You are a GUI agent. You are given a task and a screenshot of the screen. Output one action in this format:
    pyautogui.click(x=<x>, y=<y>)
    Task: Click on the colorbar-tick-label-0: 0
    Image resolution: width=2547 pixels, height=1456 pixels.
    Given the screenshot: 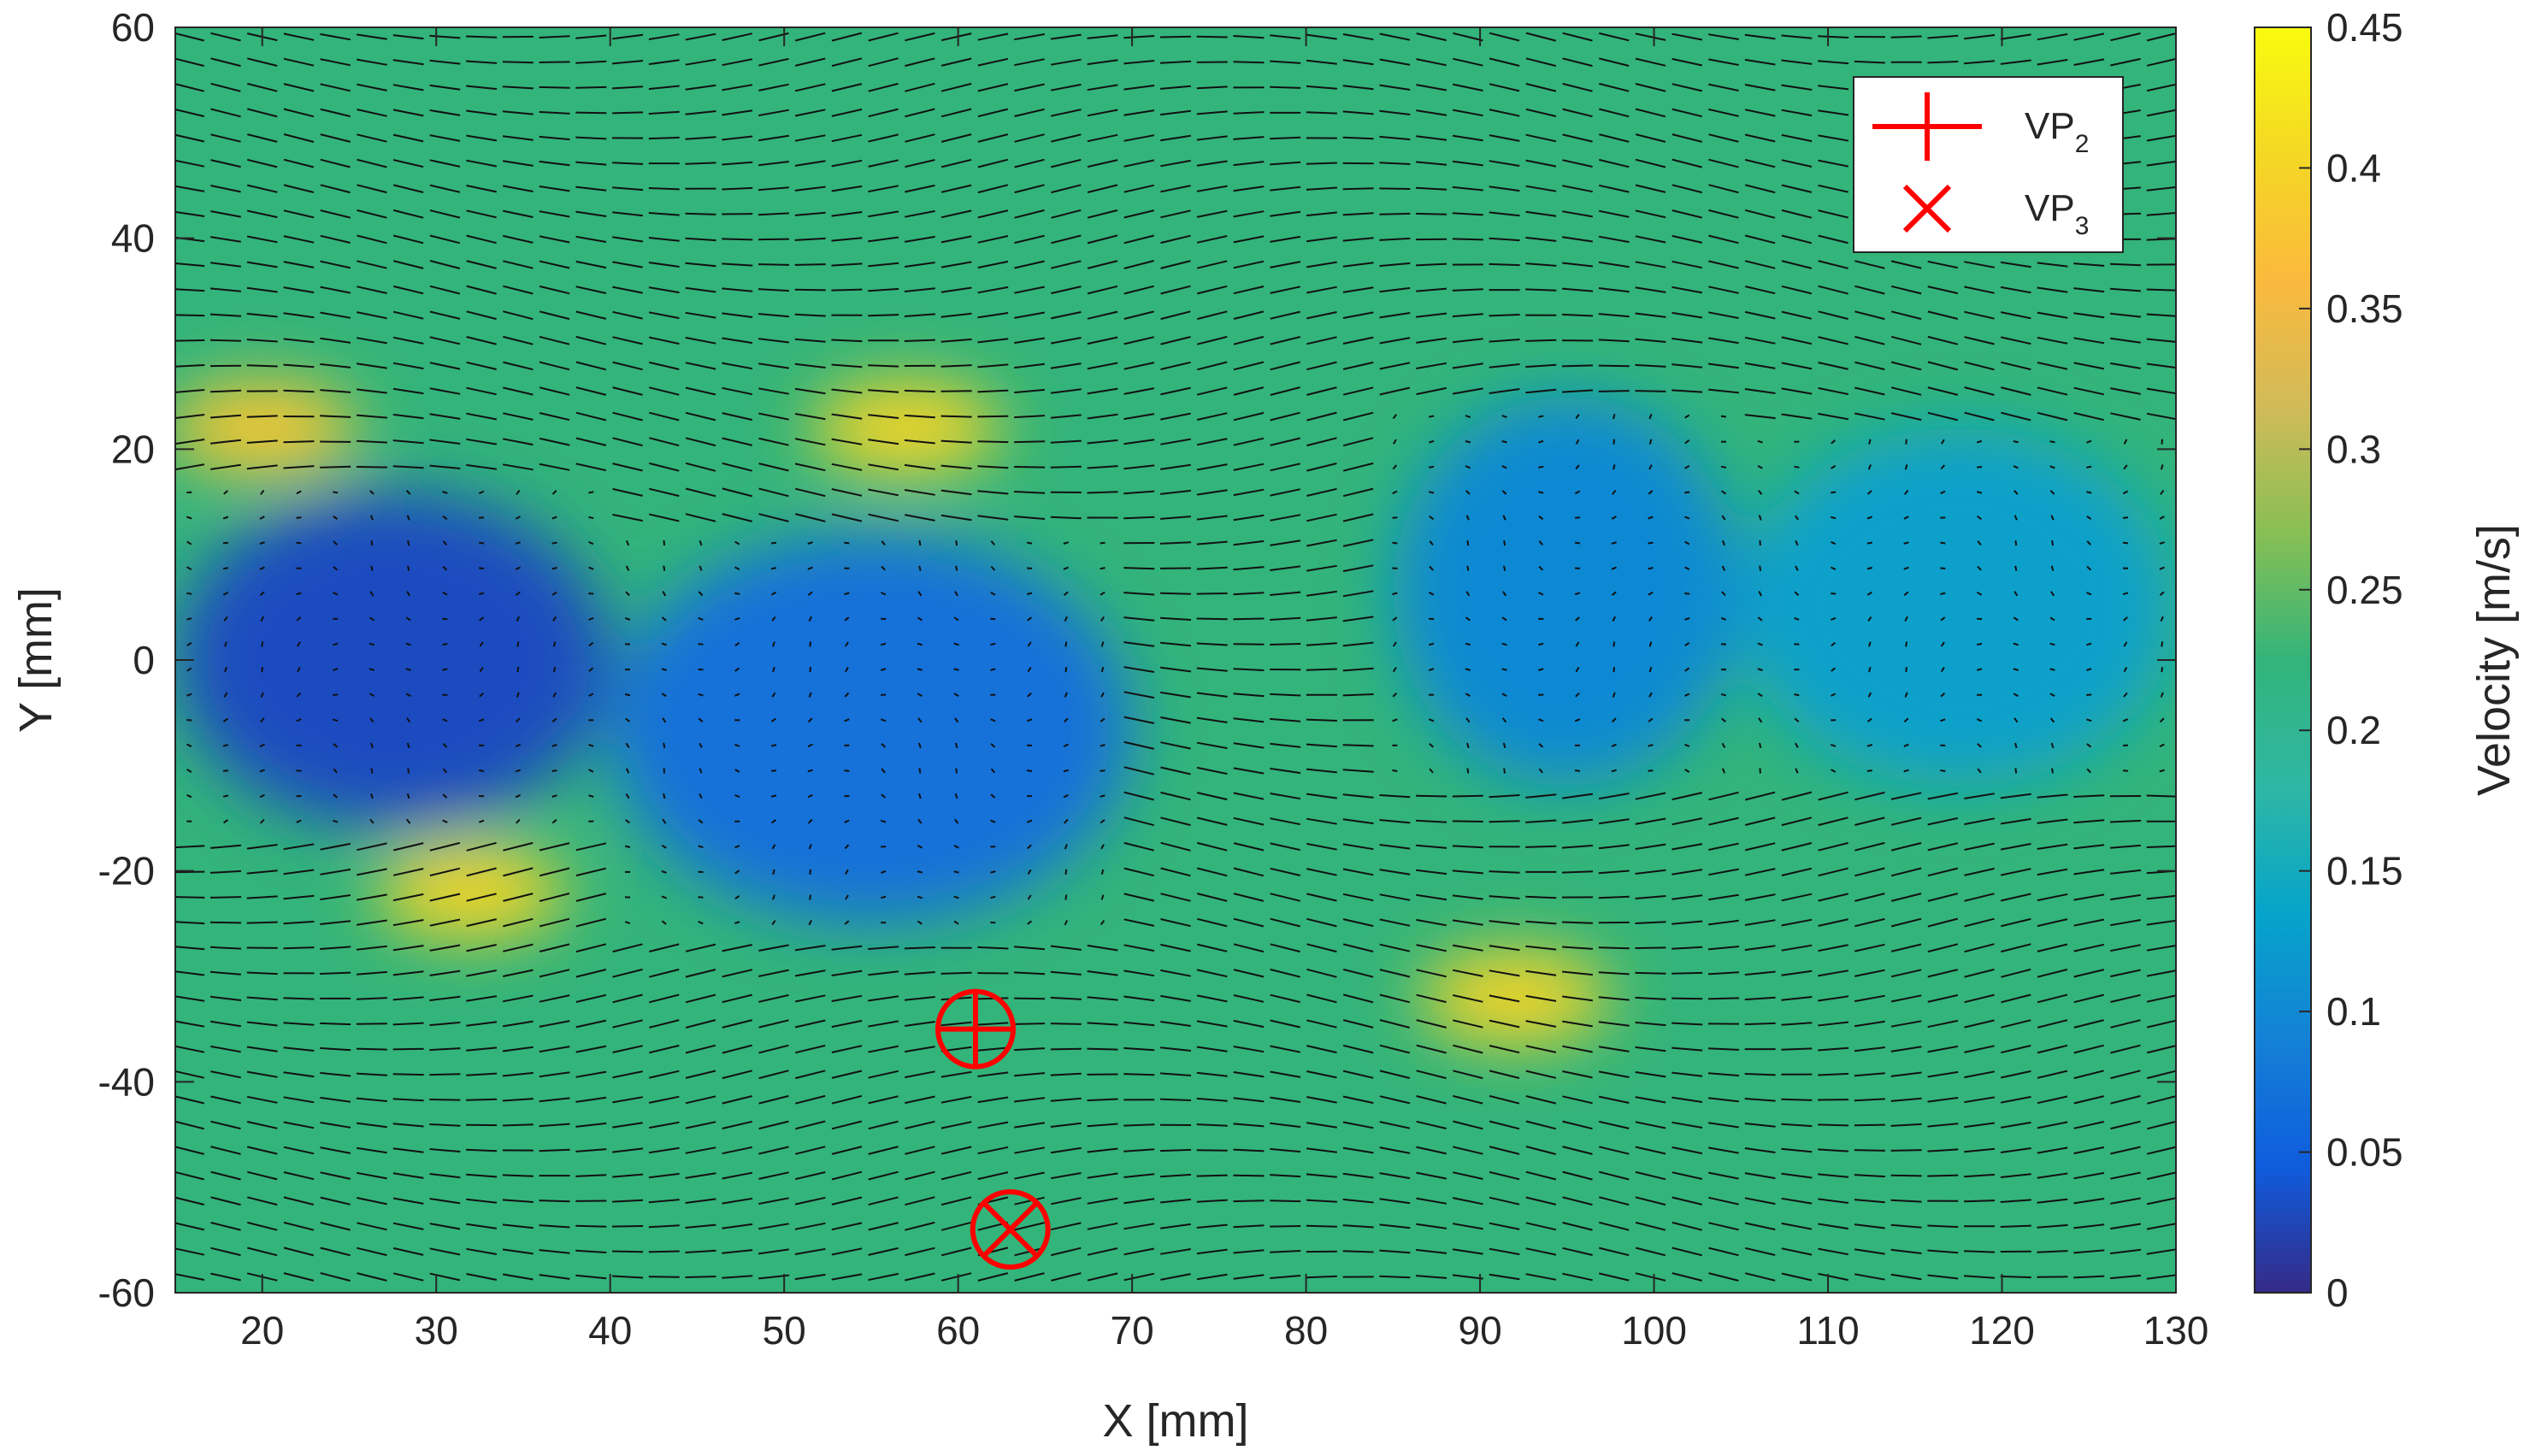 What is the action you would take?
    pyautogui.click(x=2338, y=1292)
    